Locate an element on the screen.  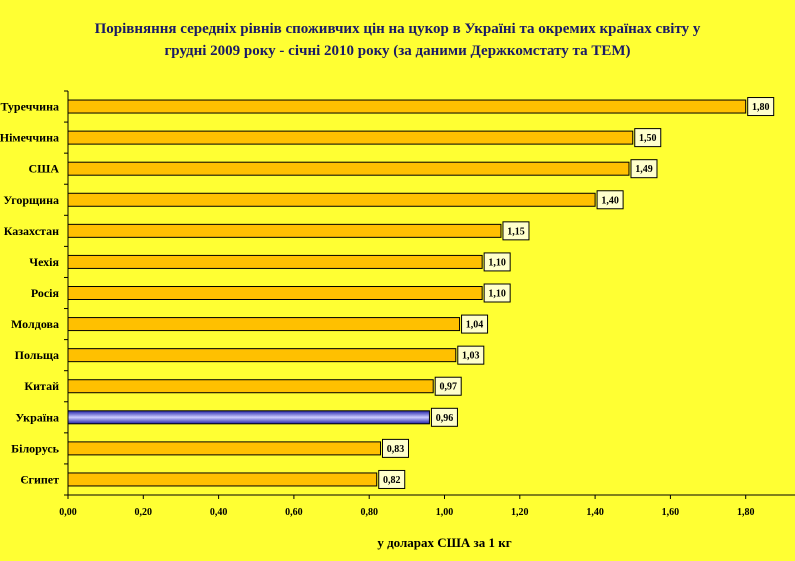
data-label: 0,83 is located at coordinates (396, 449).